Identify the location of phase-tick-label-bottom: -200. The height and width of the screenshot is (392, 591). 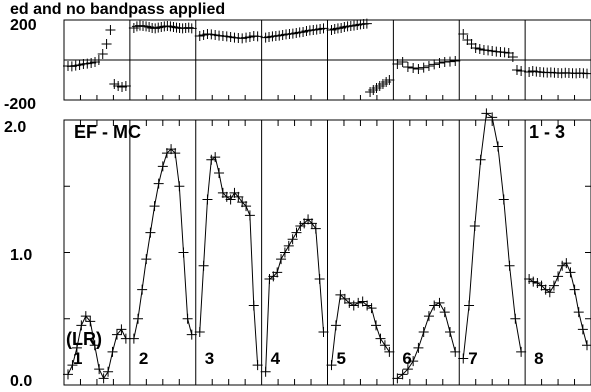
(20, 104).